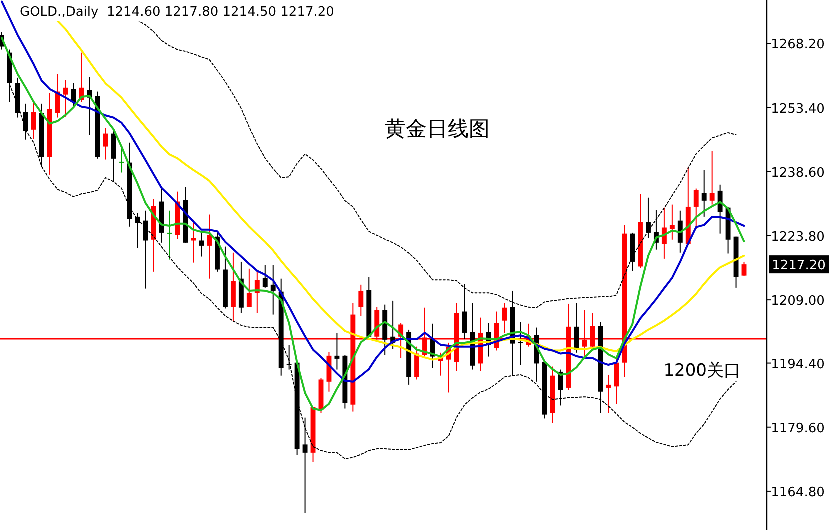 This screenshot has height=530, width=832. I want to click on y-tick-label: 1164.80, so click(798, 492).